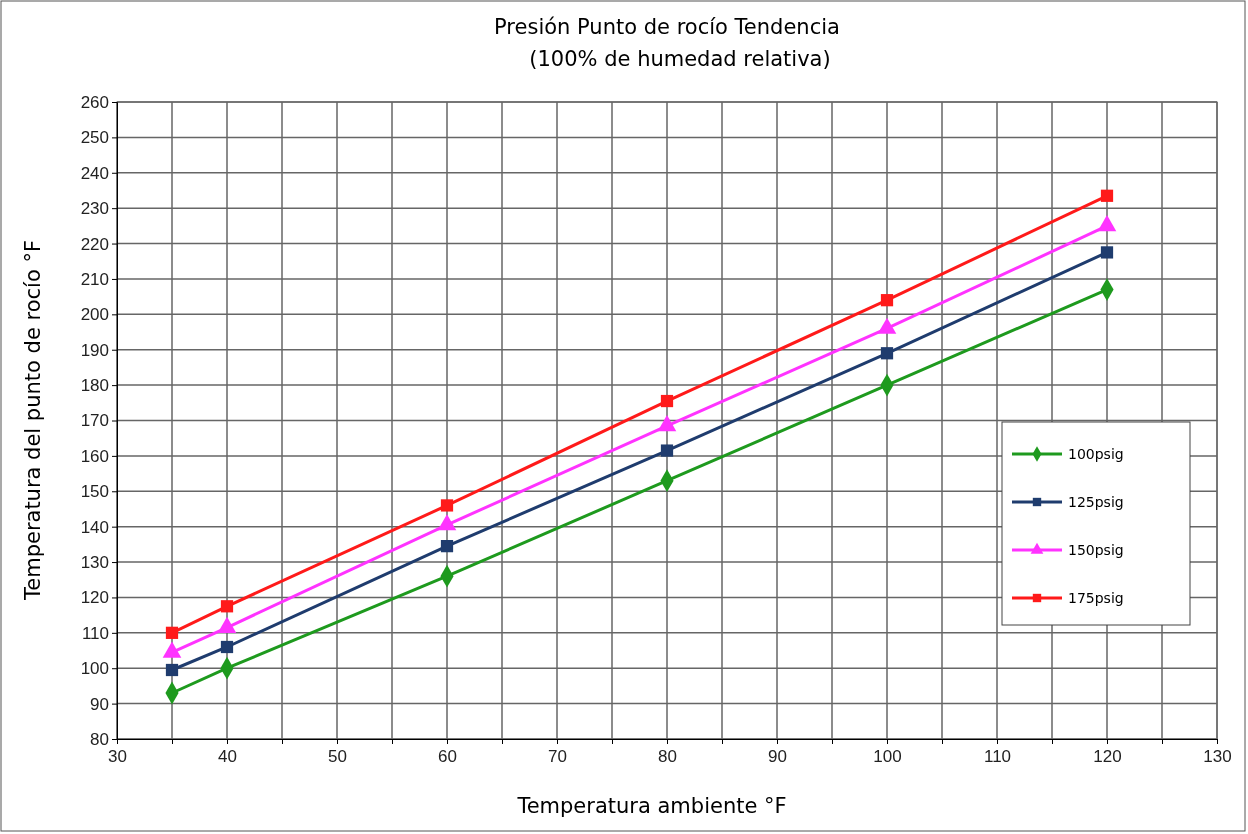 Image resolution: width=1248 pixels, height=834 pixels. I want to click on x-tick-label: 120, so click(1107, 757).